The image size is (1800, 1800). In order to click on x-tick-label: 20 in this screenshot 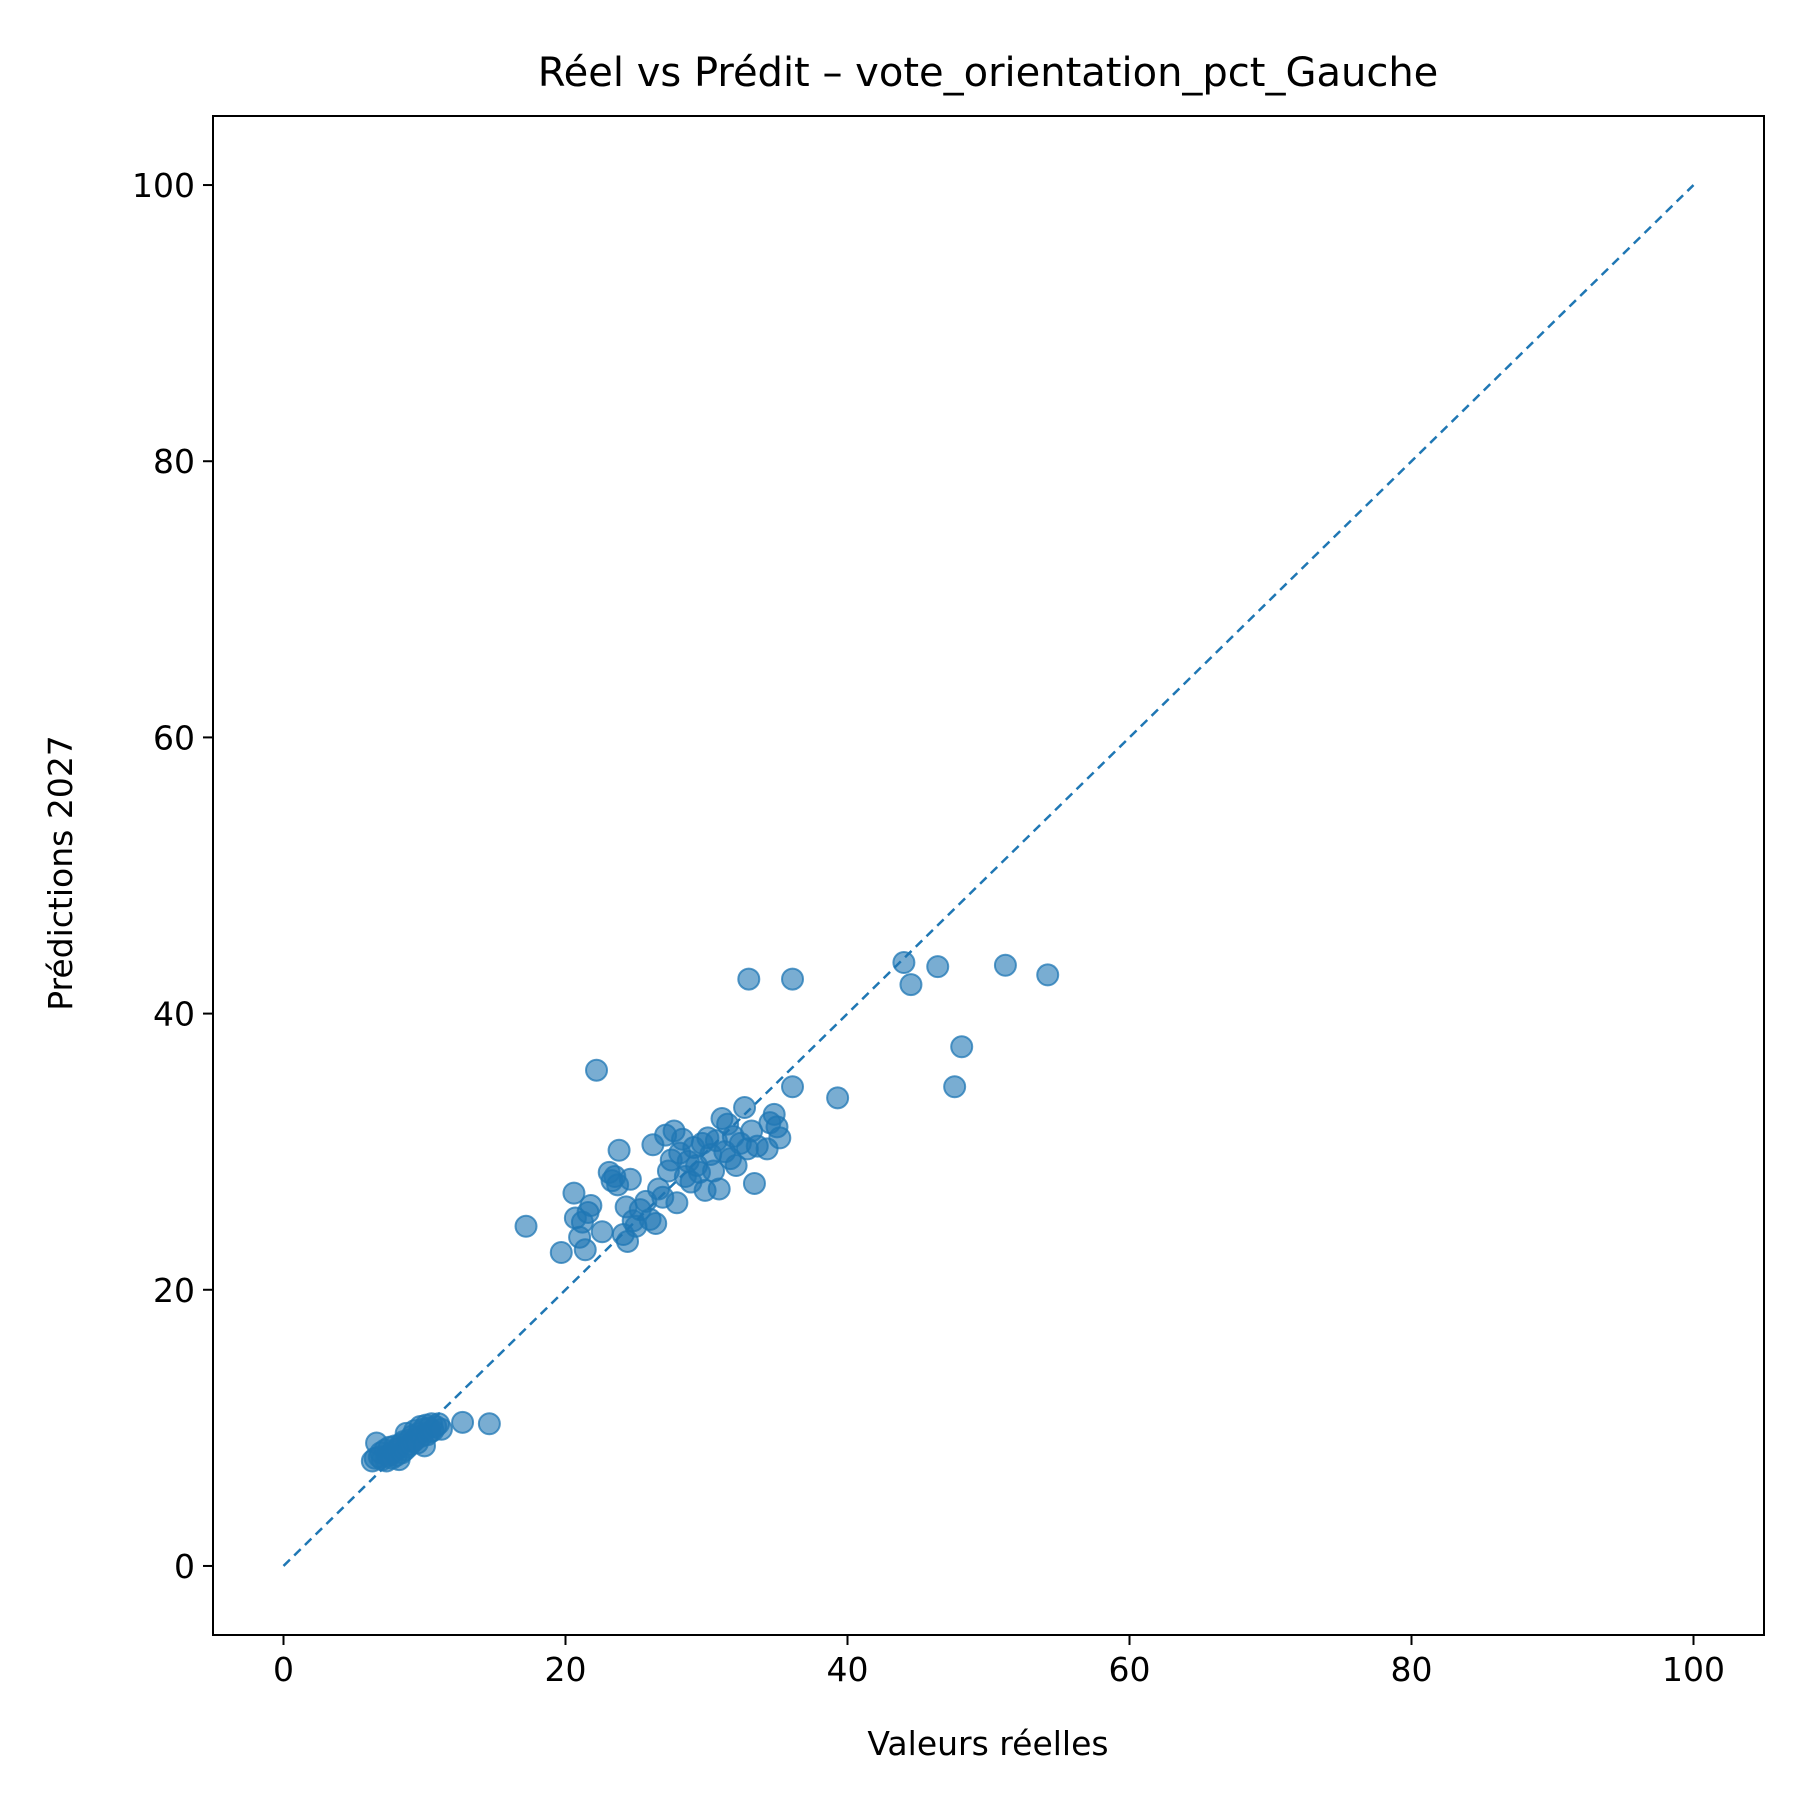, I will do `click(566, 1669)`.